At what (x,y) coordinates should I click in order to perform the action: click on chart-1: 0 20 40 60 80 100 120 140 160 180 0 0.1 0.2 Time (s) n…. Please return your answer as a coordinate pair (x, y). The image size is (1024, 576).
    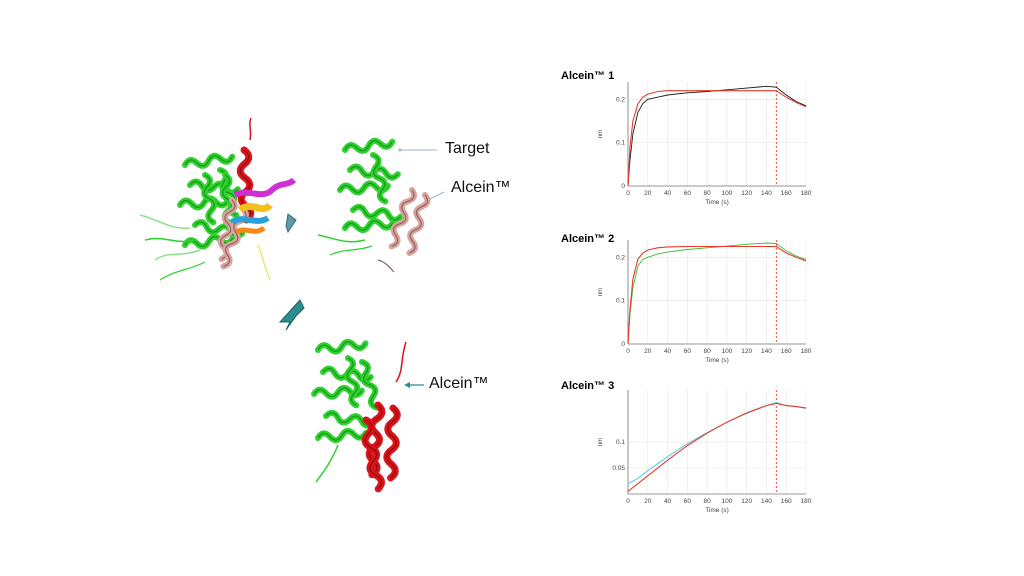
    Looking at the image, I should click on (705, 144).